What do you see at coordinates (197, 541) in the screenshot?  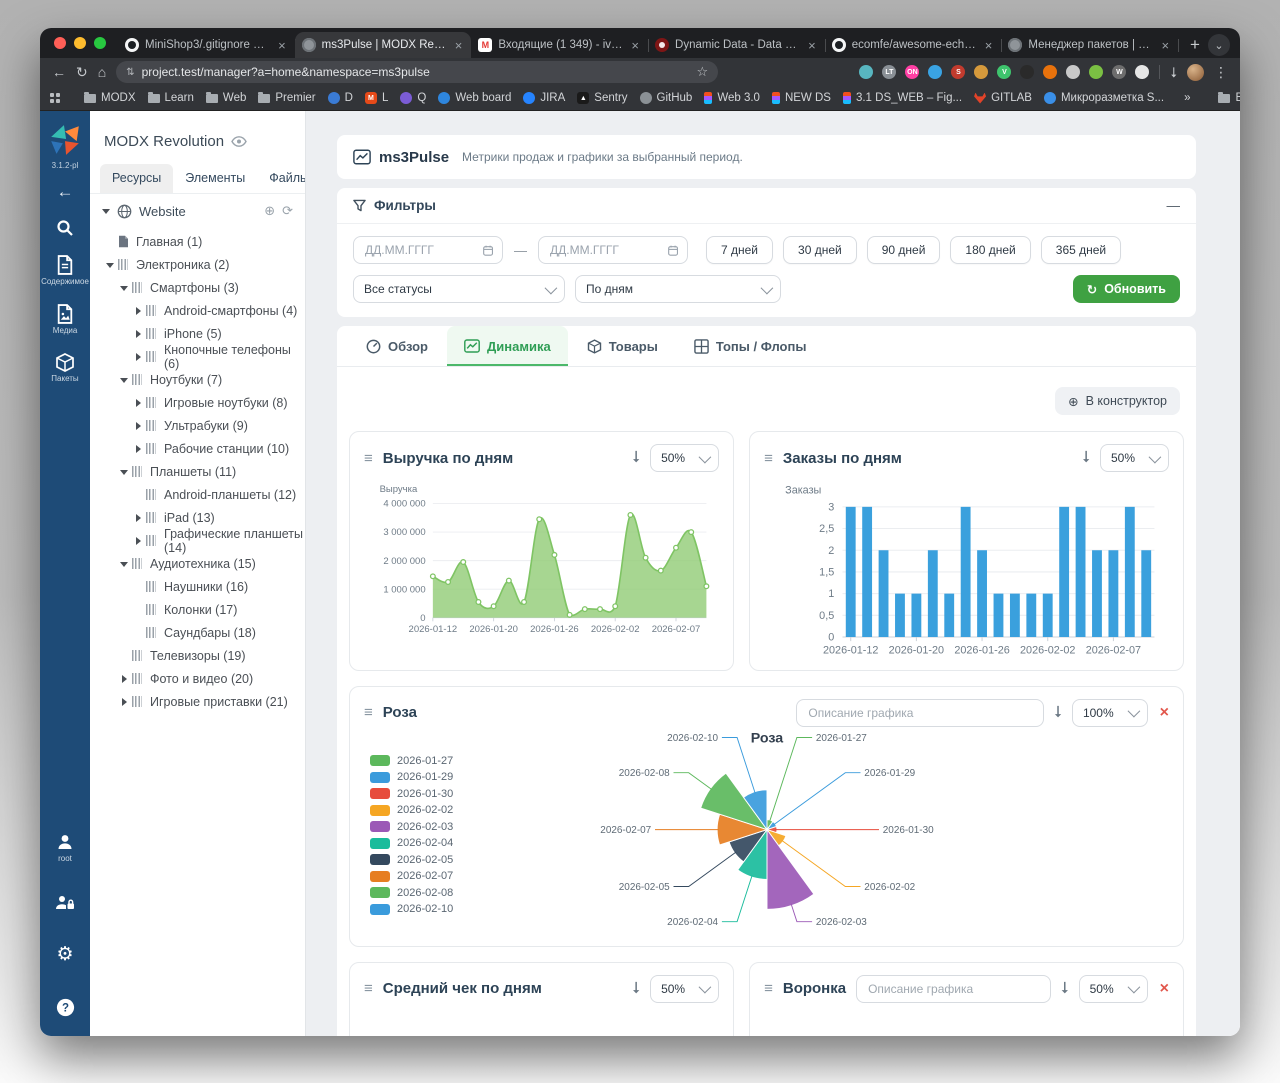 I see `tree-item: Графические планшеты (14)` at bounding box center [197, 541].